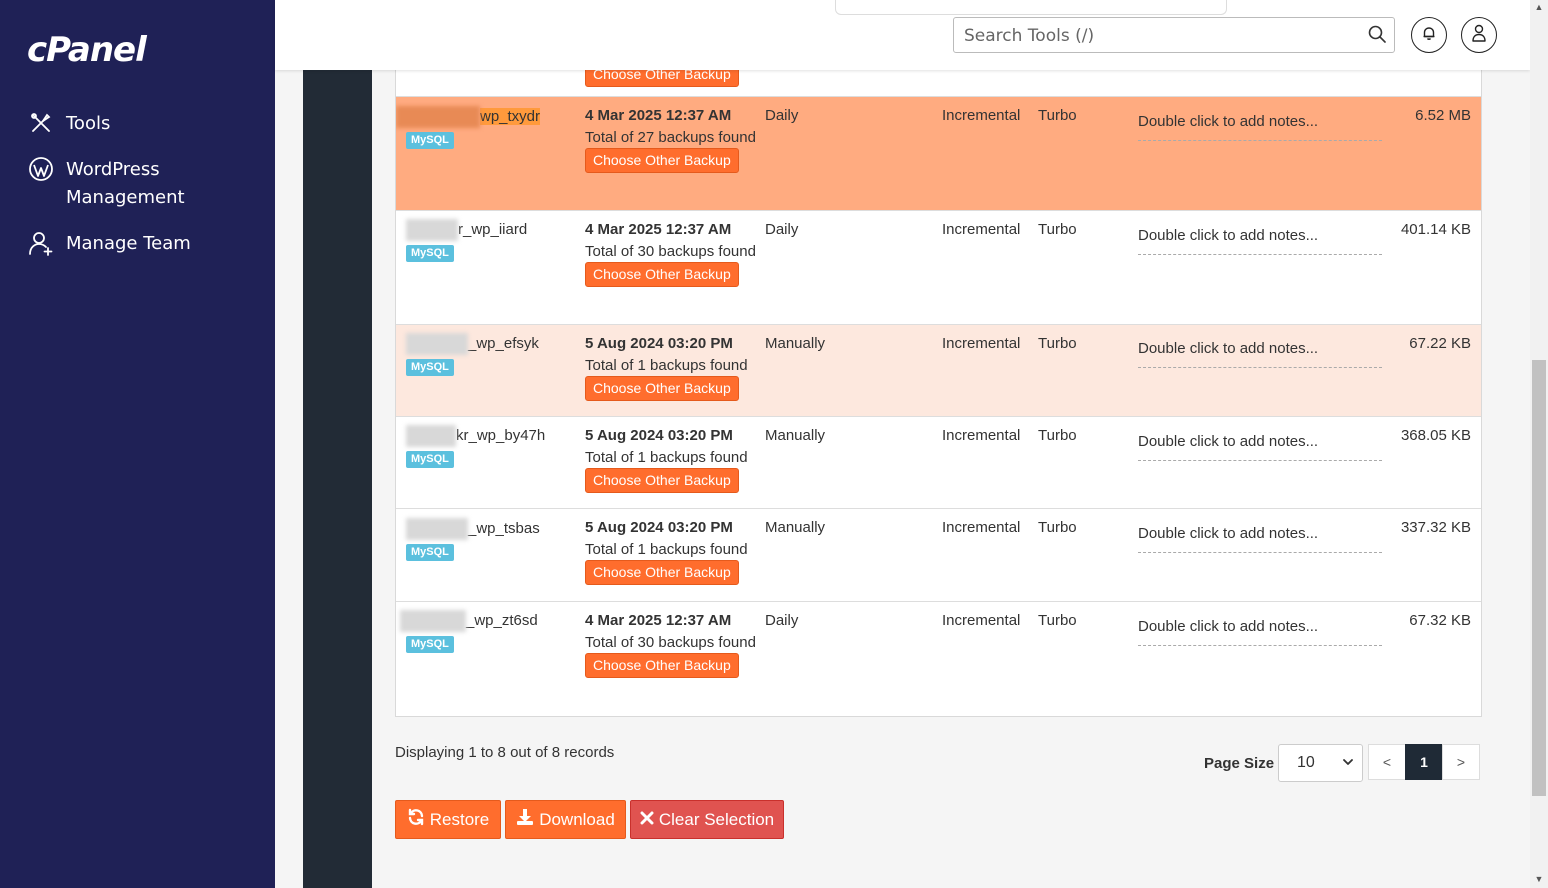 The width and height of the screenshot is (1548, 888). Describe the element at coordinates (1539, 879) in the screenshot. I see `scroll-down-arrow-icon: ▼` at that location.